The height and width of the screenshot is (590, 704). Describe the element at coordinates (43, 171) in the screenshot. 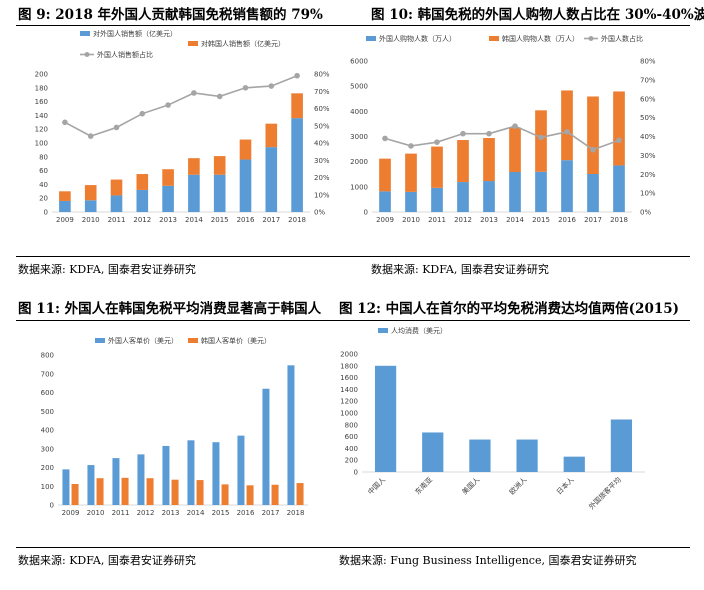

I see `chart0-ytick: 60` at that location.